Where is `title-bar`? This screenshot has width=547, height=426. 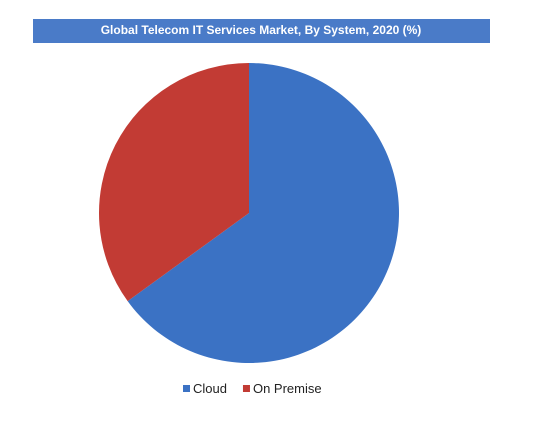
title-bar is located at coordinates (261, 31).